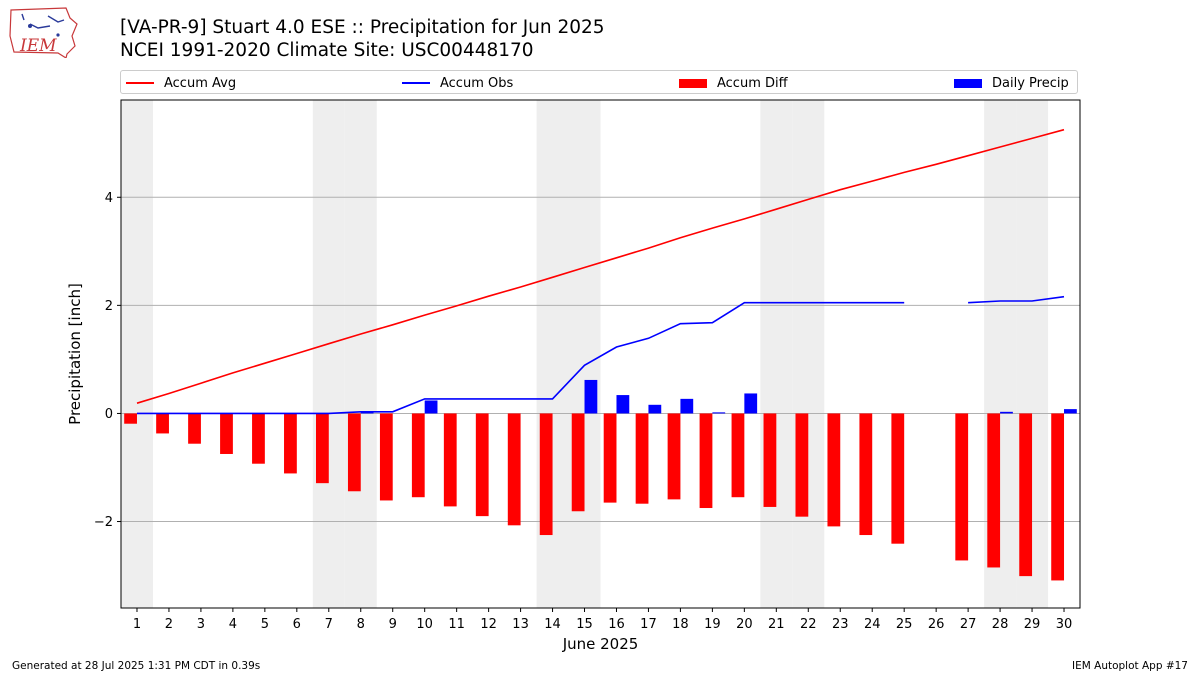 The image size is (1200, 675). What do you see at coordinates (200, 83) in the screenshot?
I see `legend-label-accum-avg: Accum Avg` at bounding box center [200, 83].